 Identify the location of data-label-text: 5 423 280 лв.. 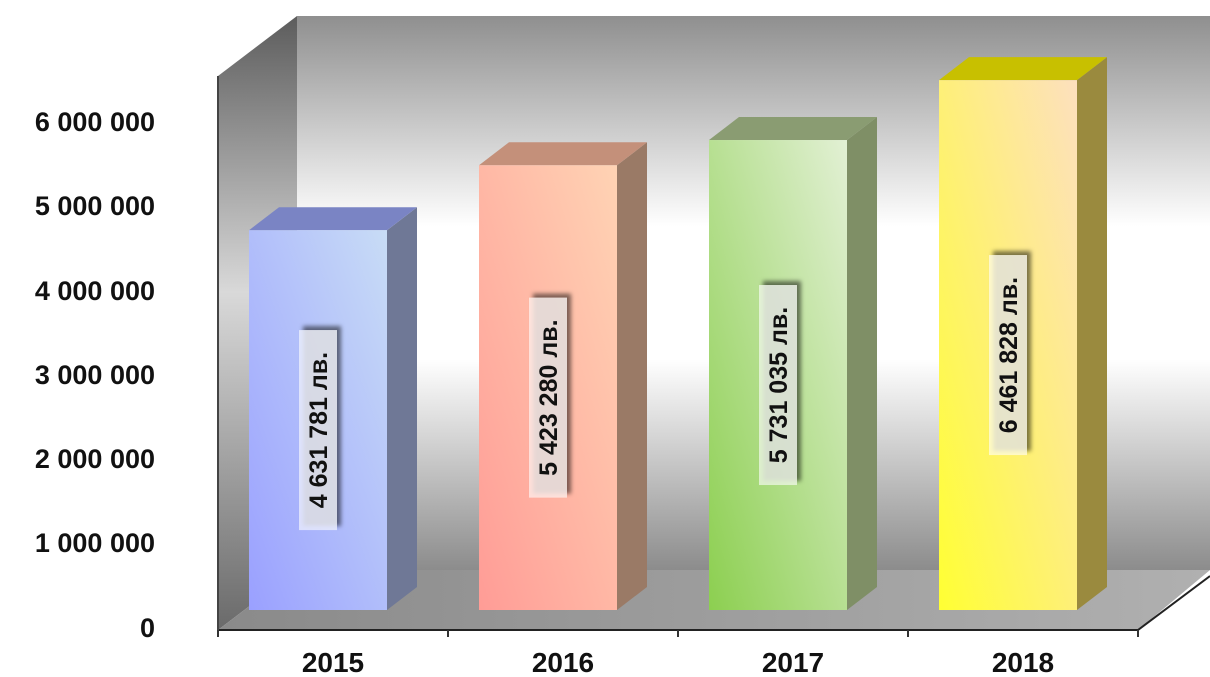
(549, 397).